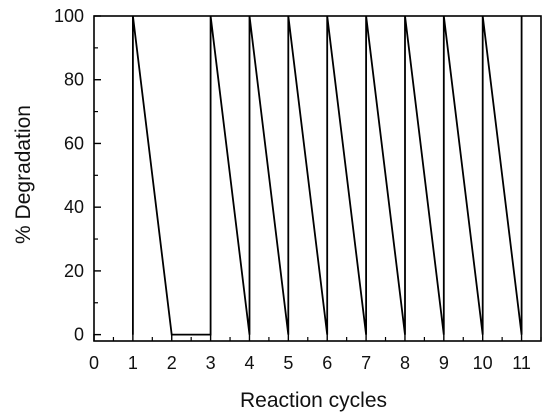 The image size is (550, 418). I want to click on y-axis-title: % Degradation, so click(23, 174).